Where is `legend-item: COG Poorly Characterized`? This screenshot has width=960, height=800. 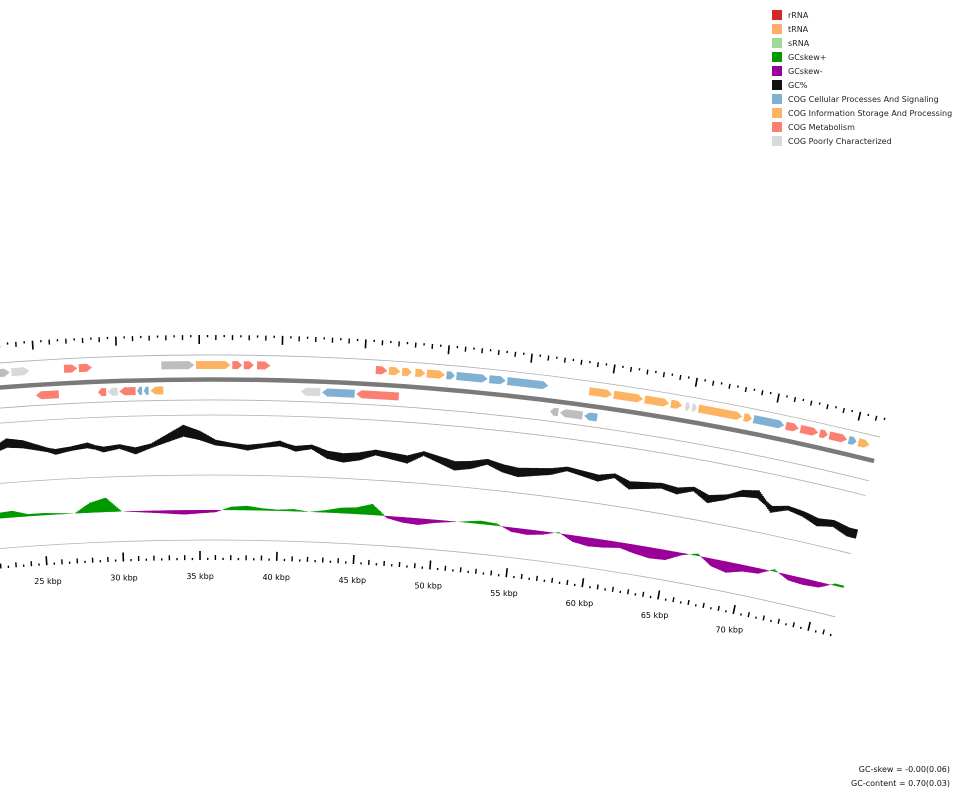 legend-item: COG Poorly Characterized is located at coordinates (862, 141).